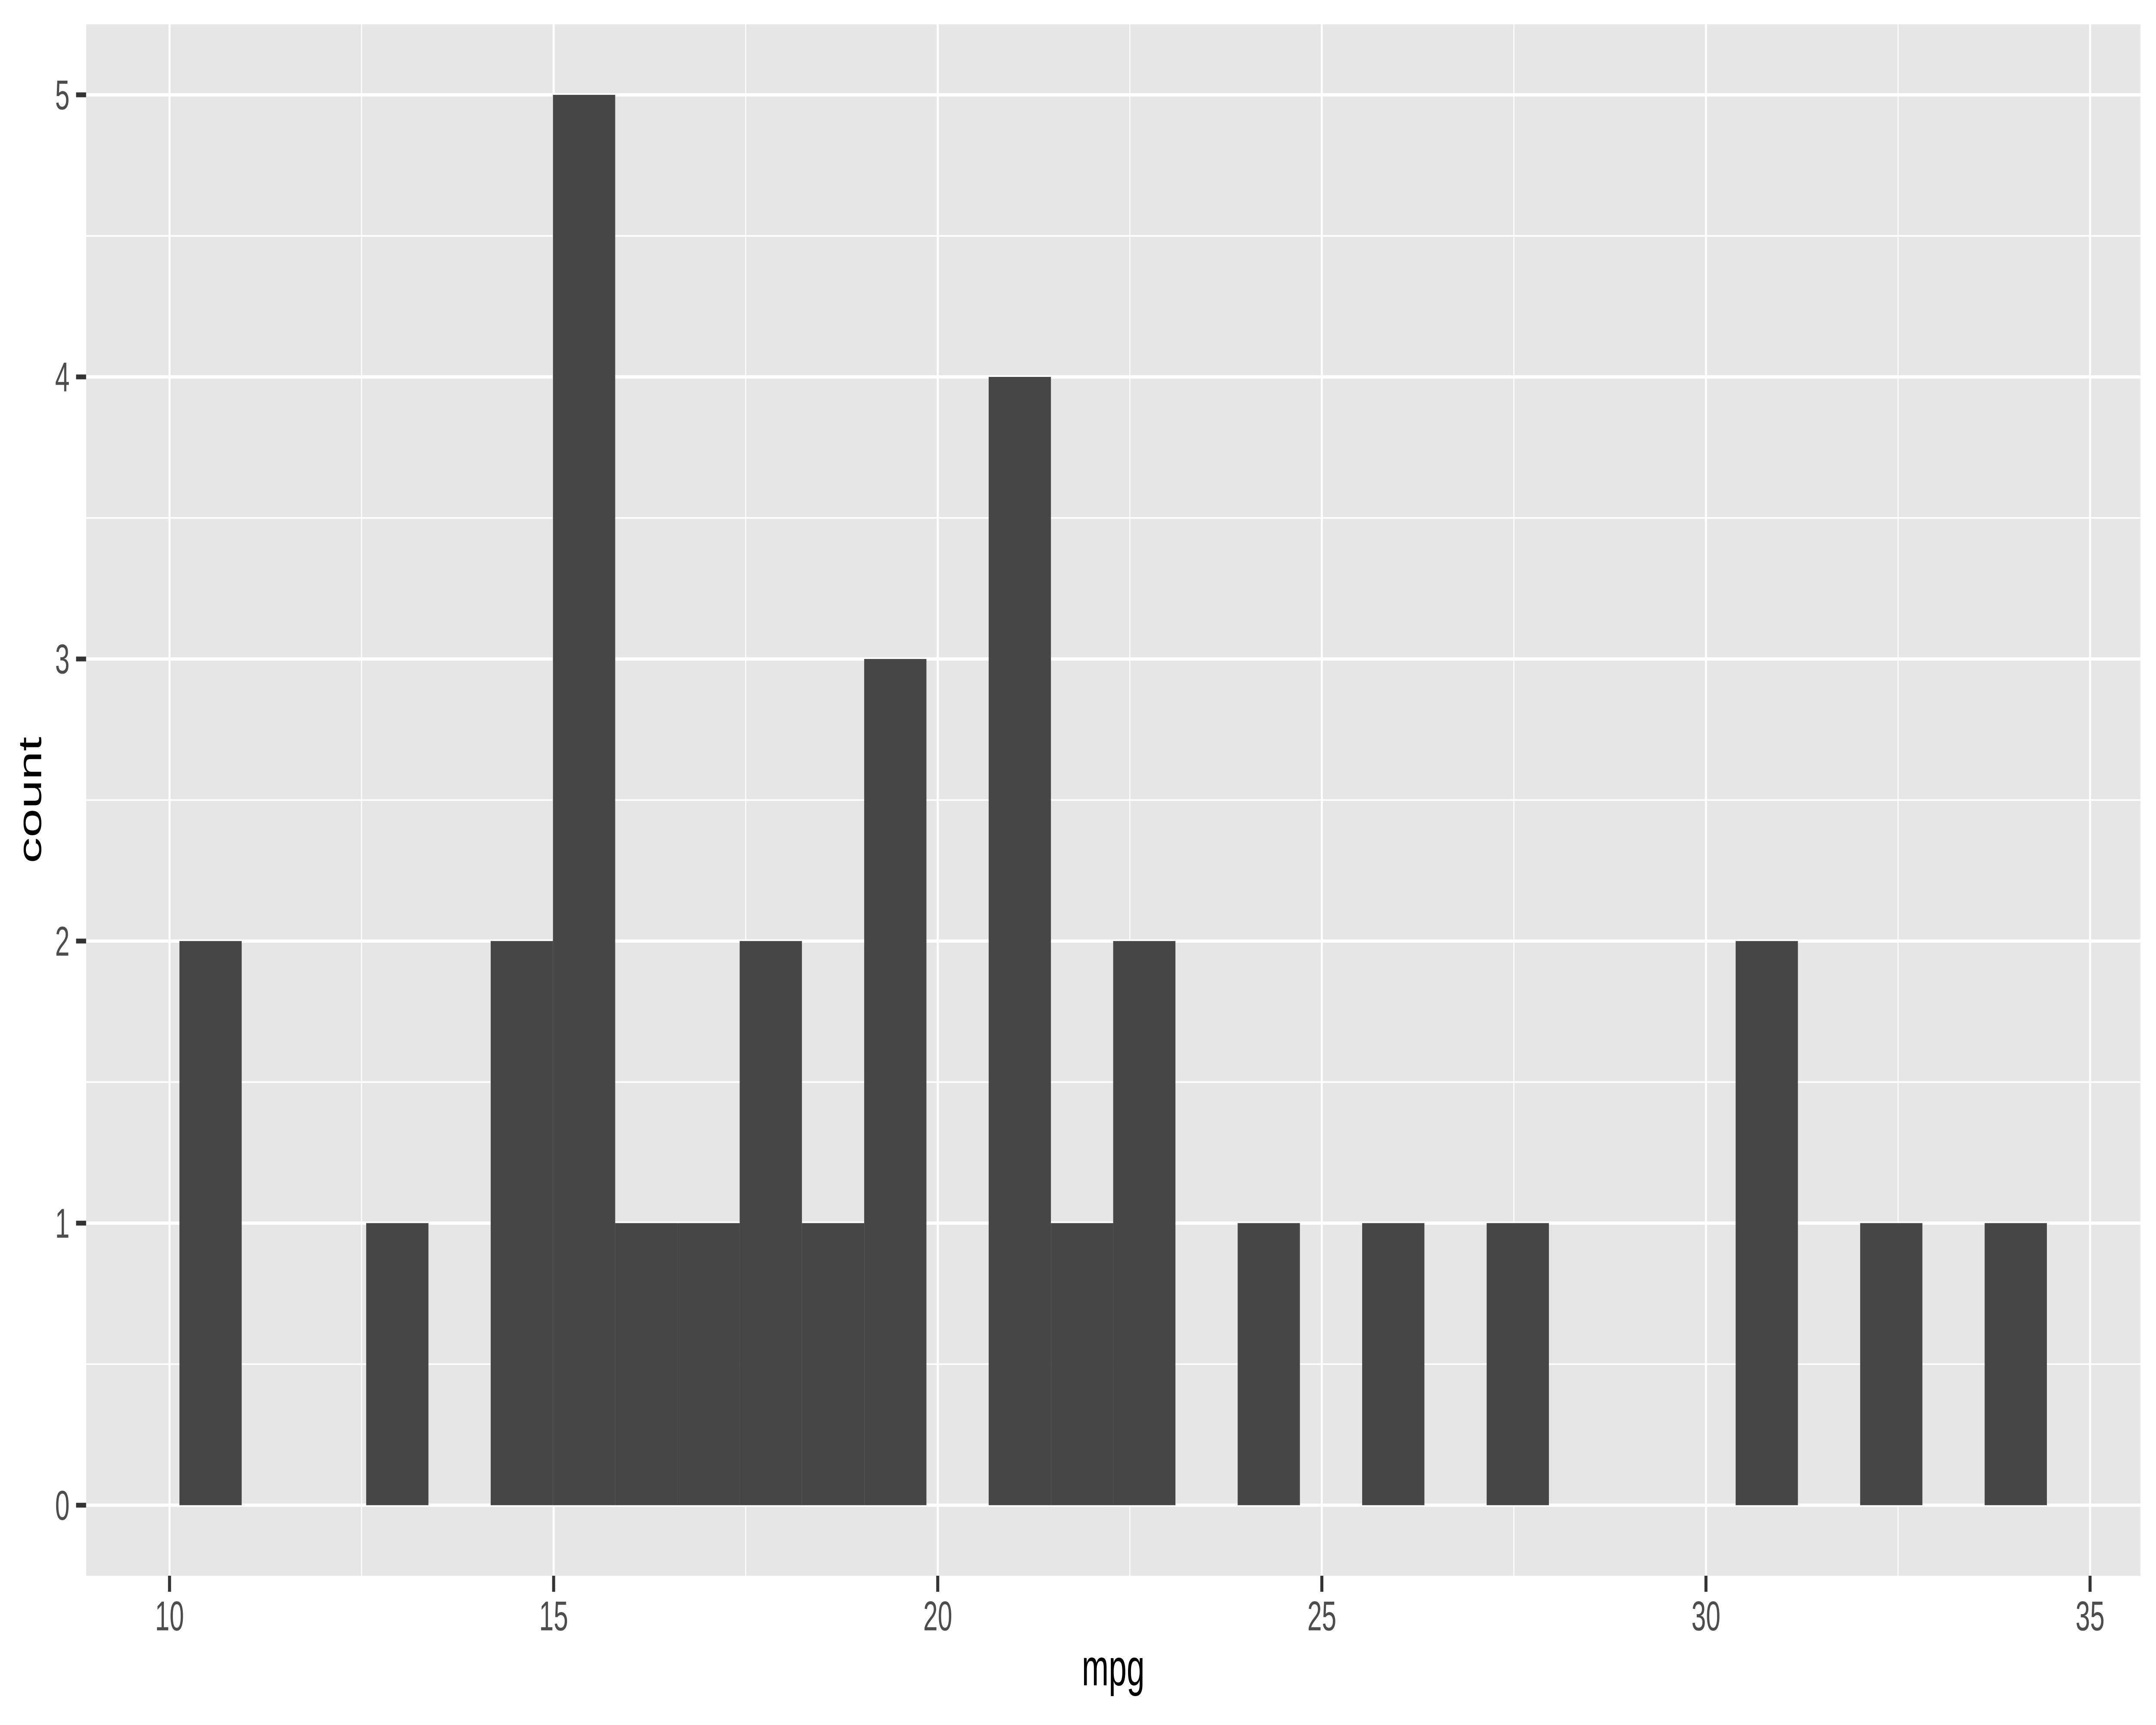 Image resolution: width=2156 pixels, height=1725 pixels. What do you see at coordinates (553, 1617) in the screenshot?
I see `x-tick-label: 15` at bounding box center [553, 1617].